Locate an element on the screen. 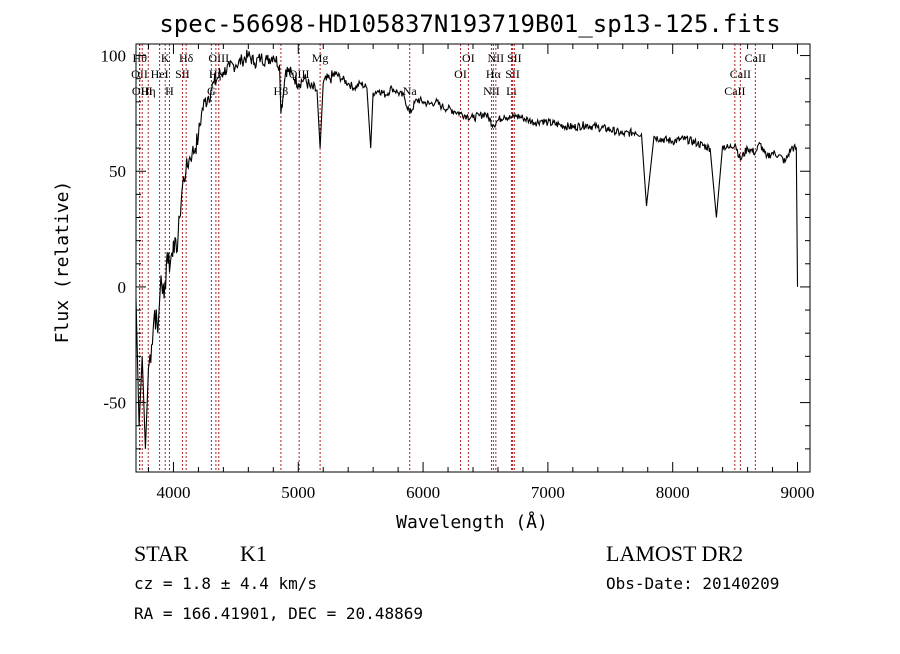 The height and width of the screenshot is (654, 900). x-tick-label: 9000 is located at coordinates (798, 492).